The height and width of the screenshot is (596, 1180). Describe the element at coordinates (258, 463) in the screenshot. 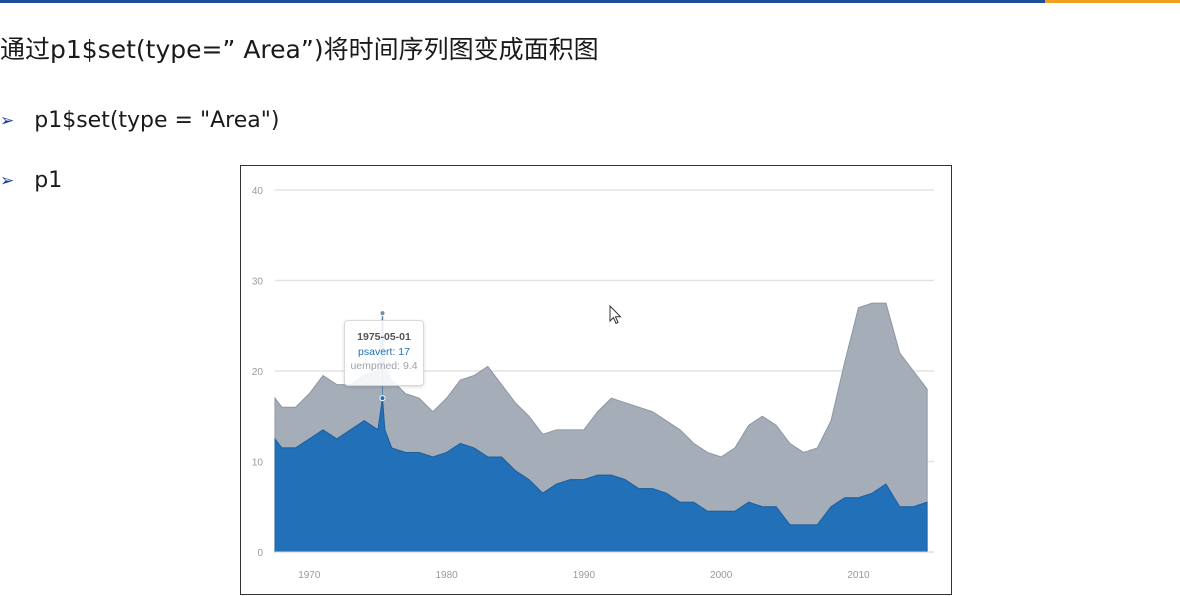

I see `y-tick-label: 10` at that location.